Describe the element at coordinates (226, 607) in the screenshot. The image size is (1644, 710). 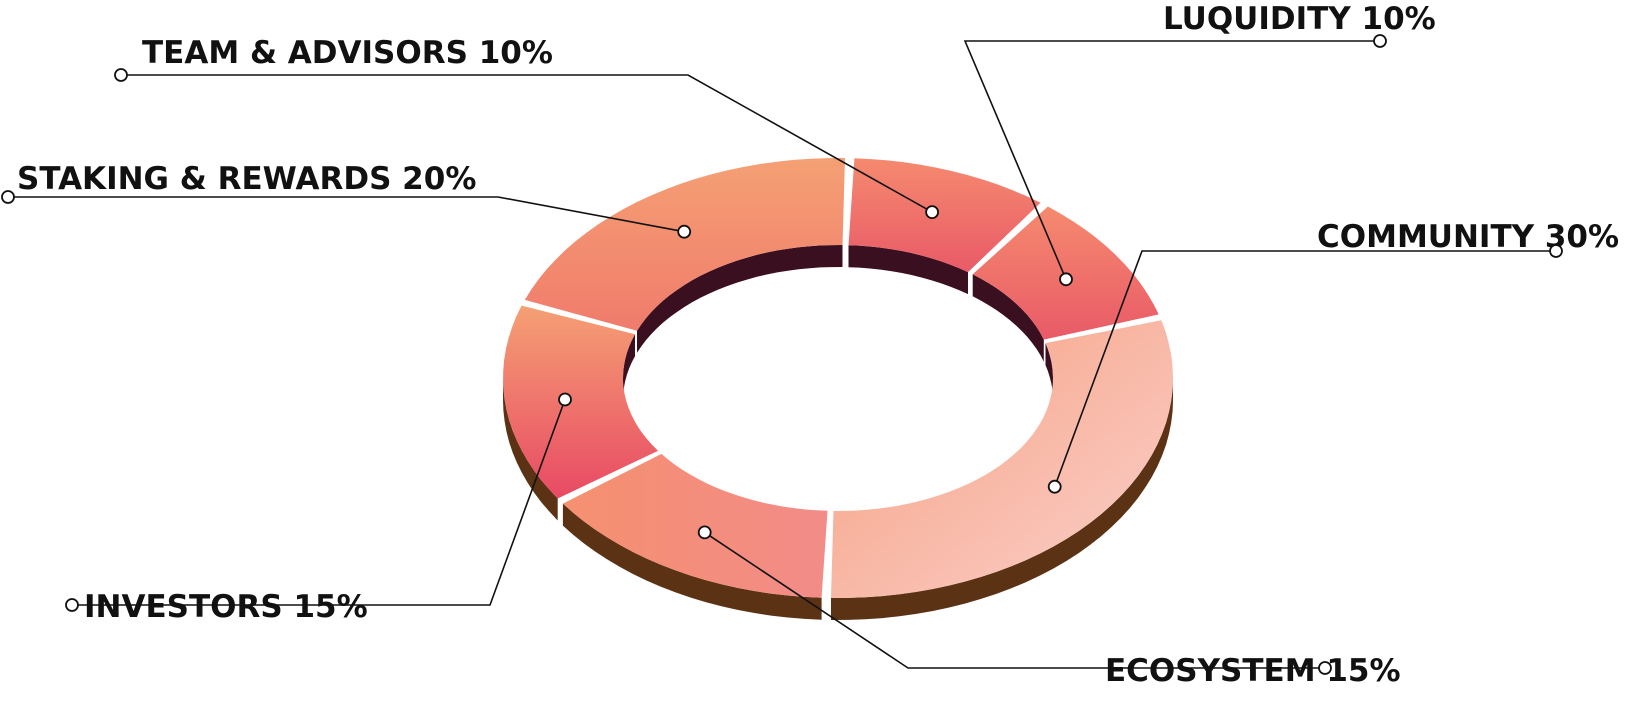
I see `slice-label-investors: INVESTORS 15%` at that location.